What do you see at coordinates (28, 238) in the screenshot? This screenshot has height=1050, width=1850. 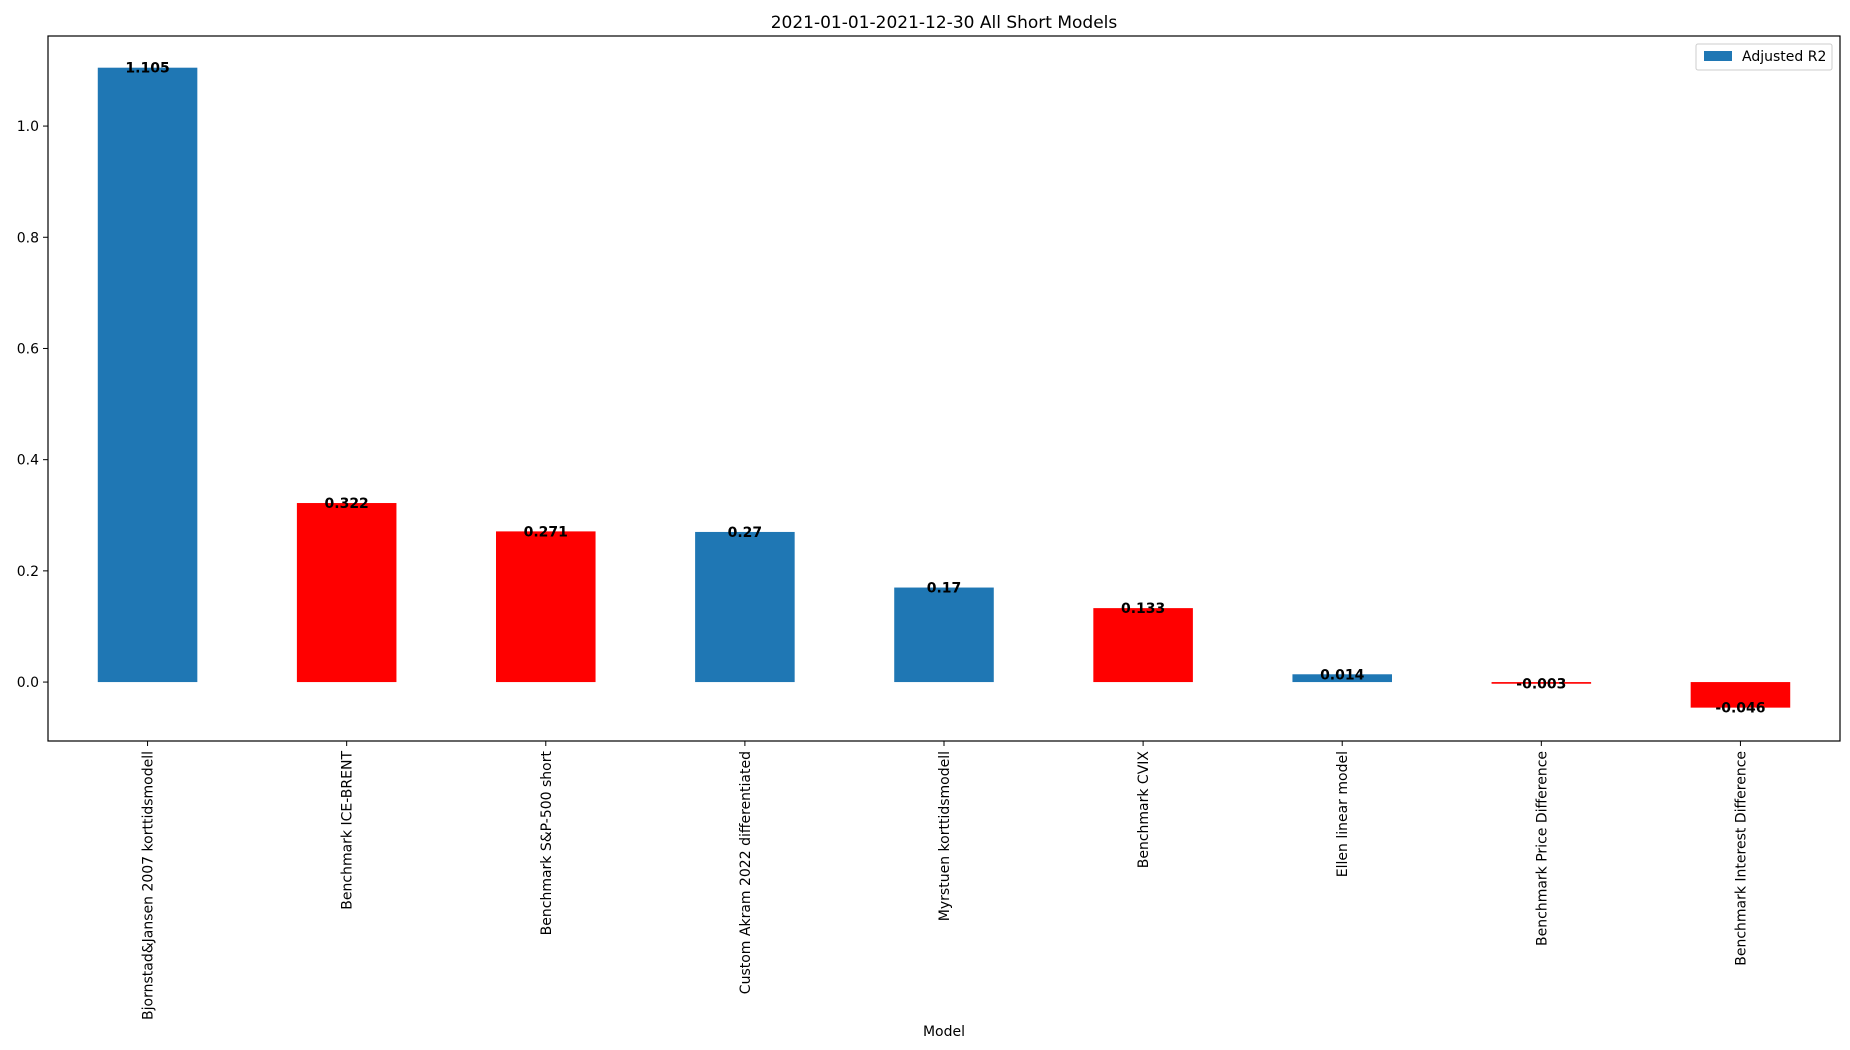 I see `y-tick-label: 0.8` at bounding box center [28, 238].